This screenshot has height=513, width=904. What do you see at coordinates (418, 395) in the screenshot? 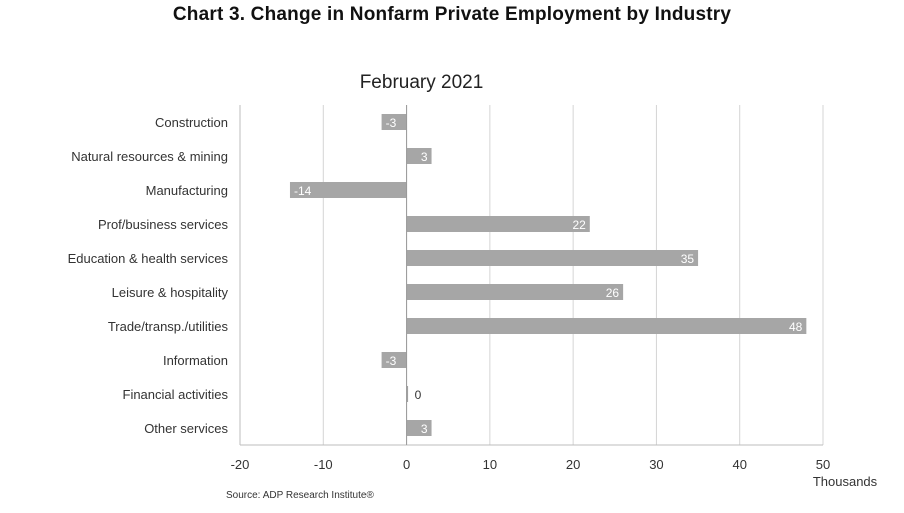
I see `data-label: 0` at bounding box center [418, 395].